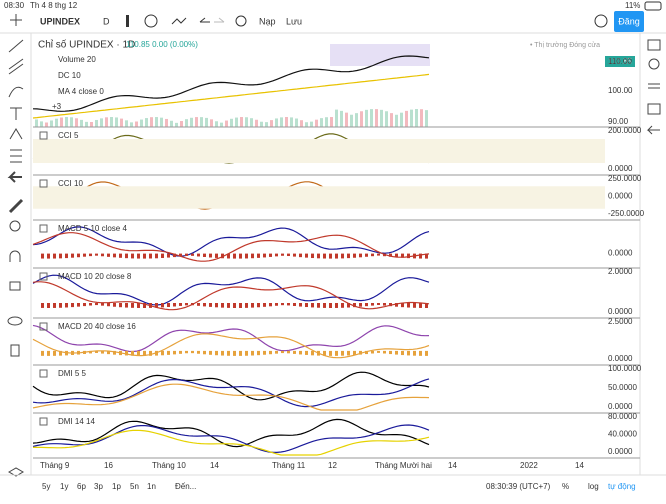 The image size is (666, 504). What do you see at coordinates (98, 486) in the screenshot?
I see `range-button: 3p` at bounding box center [98, 486].